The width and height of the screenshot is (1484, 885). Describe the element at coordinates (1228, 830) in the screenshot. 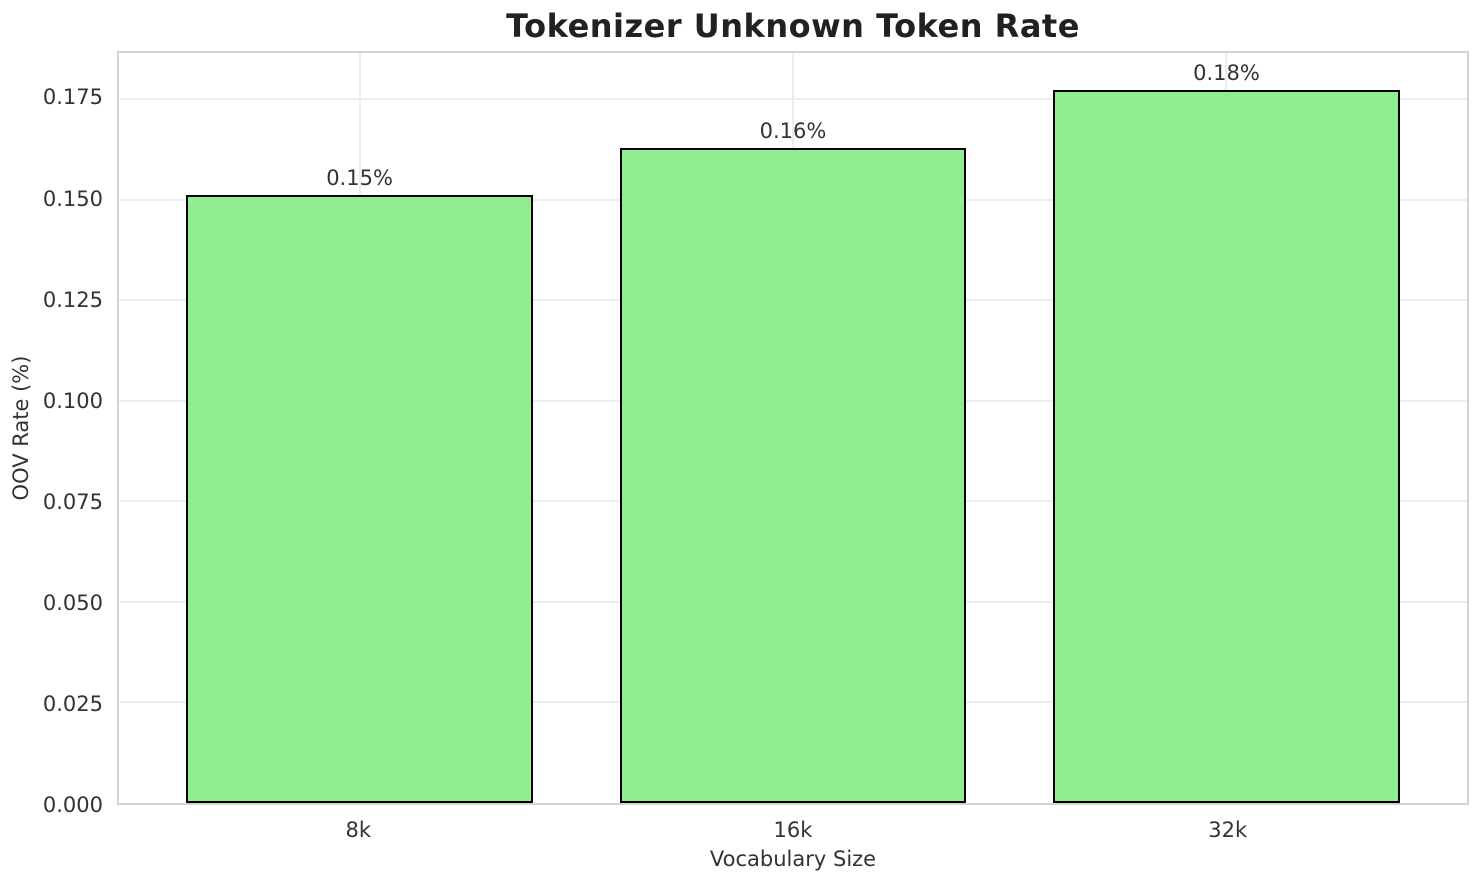

I see `x-tick-label: 32k` at that location.